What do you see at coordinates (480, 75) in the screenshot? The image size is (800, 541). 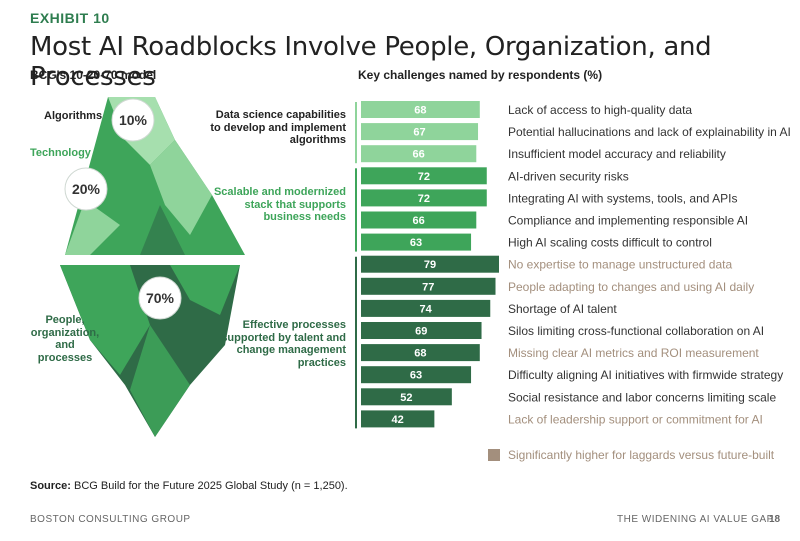 I see `right-subtitle: Key challenges named by respondents (%)` at bounding box center [480, 75].